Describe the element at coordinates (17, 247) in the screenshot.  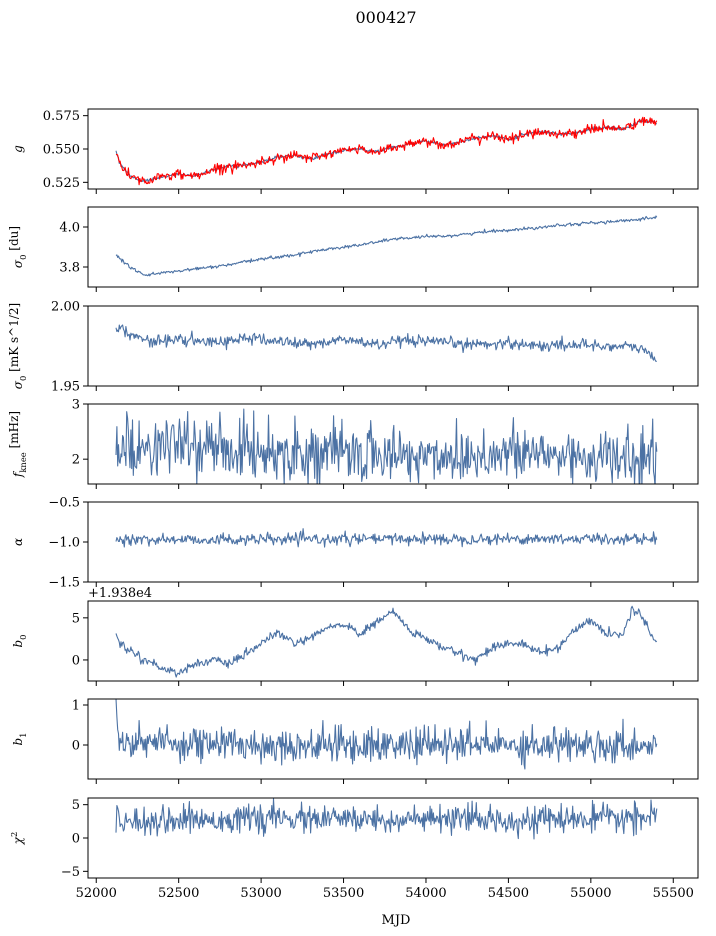
I see `y-axis-label: σ0 [du]` at that location.